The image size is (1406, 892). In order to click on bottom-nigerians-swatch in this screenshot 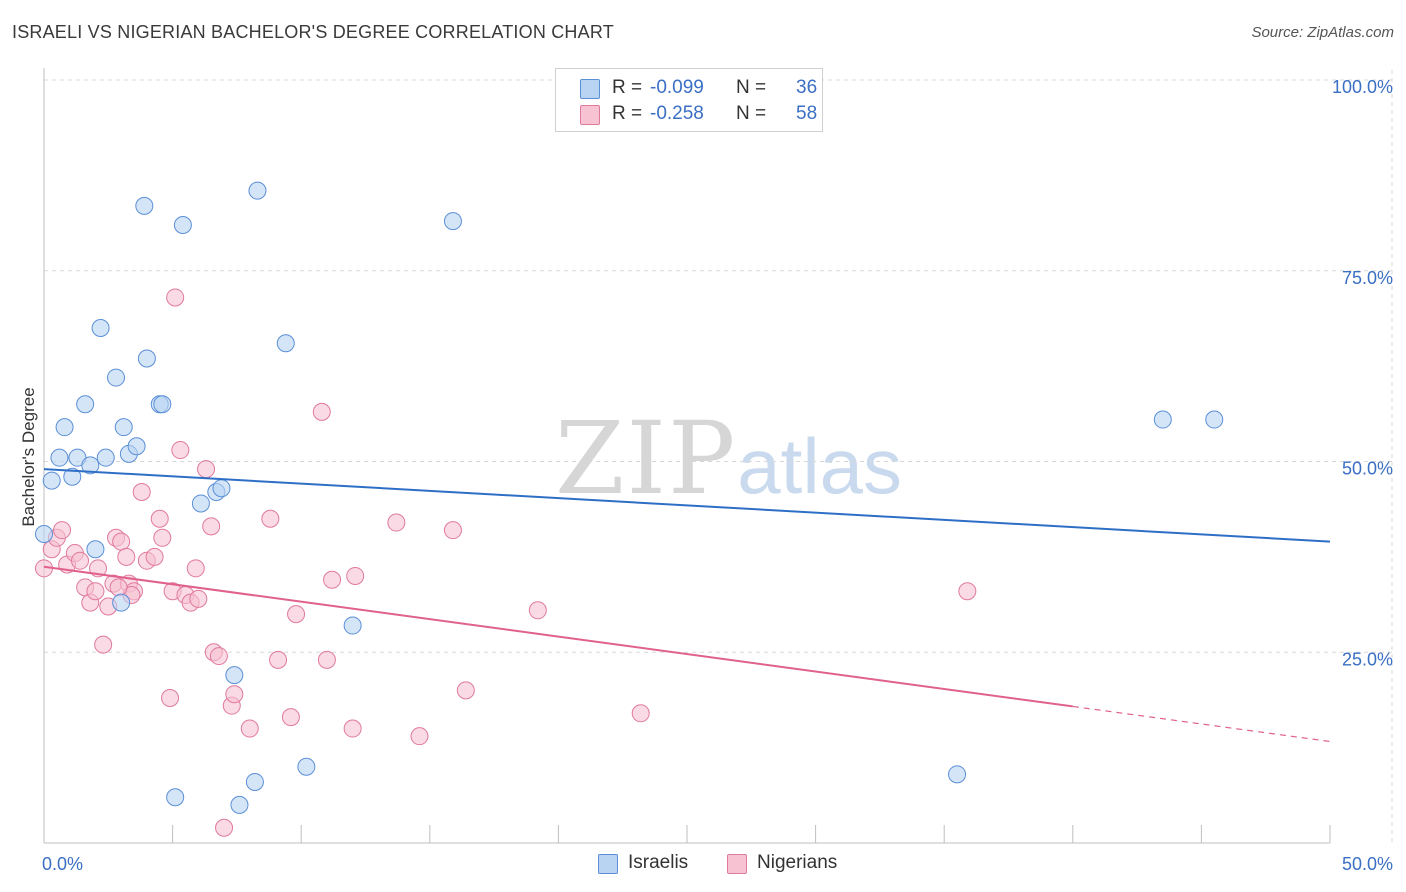, I will do `click(737, 864)`.